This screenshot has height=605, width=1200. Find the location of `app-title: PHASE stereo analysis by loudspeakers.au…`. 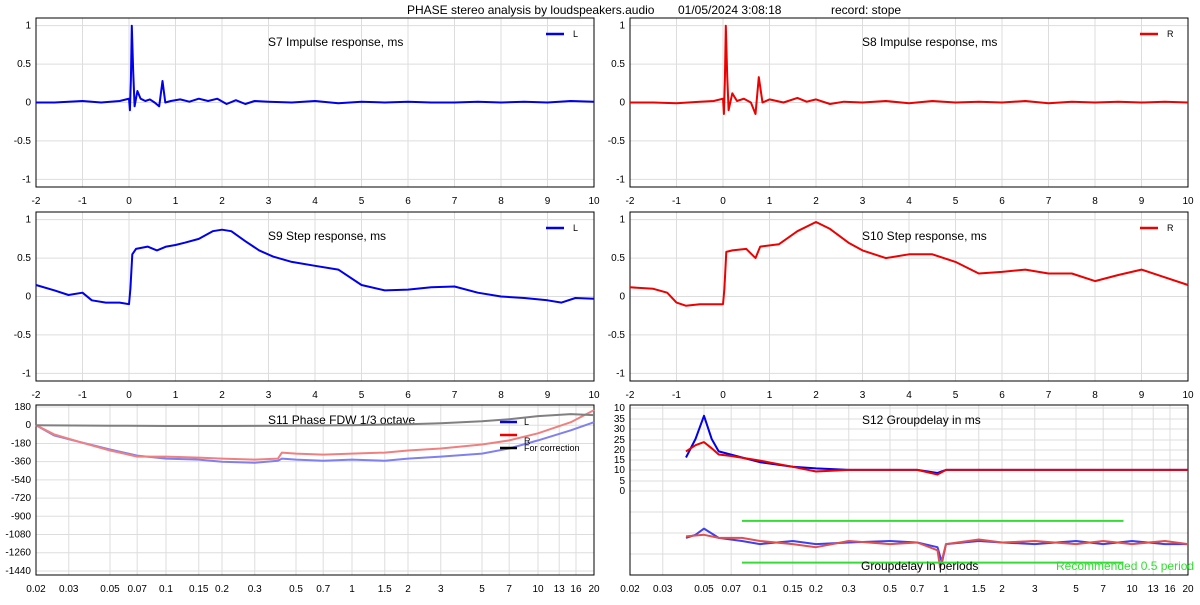

app-title: PHASE stereo analysis by loudspeakers.au… is located at coordinates (531, 10).